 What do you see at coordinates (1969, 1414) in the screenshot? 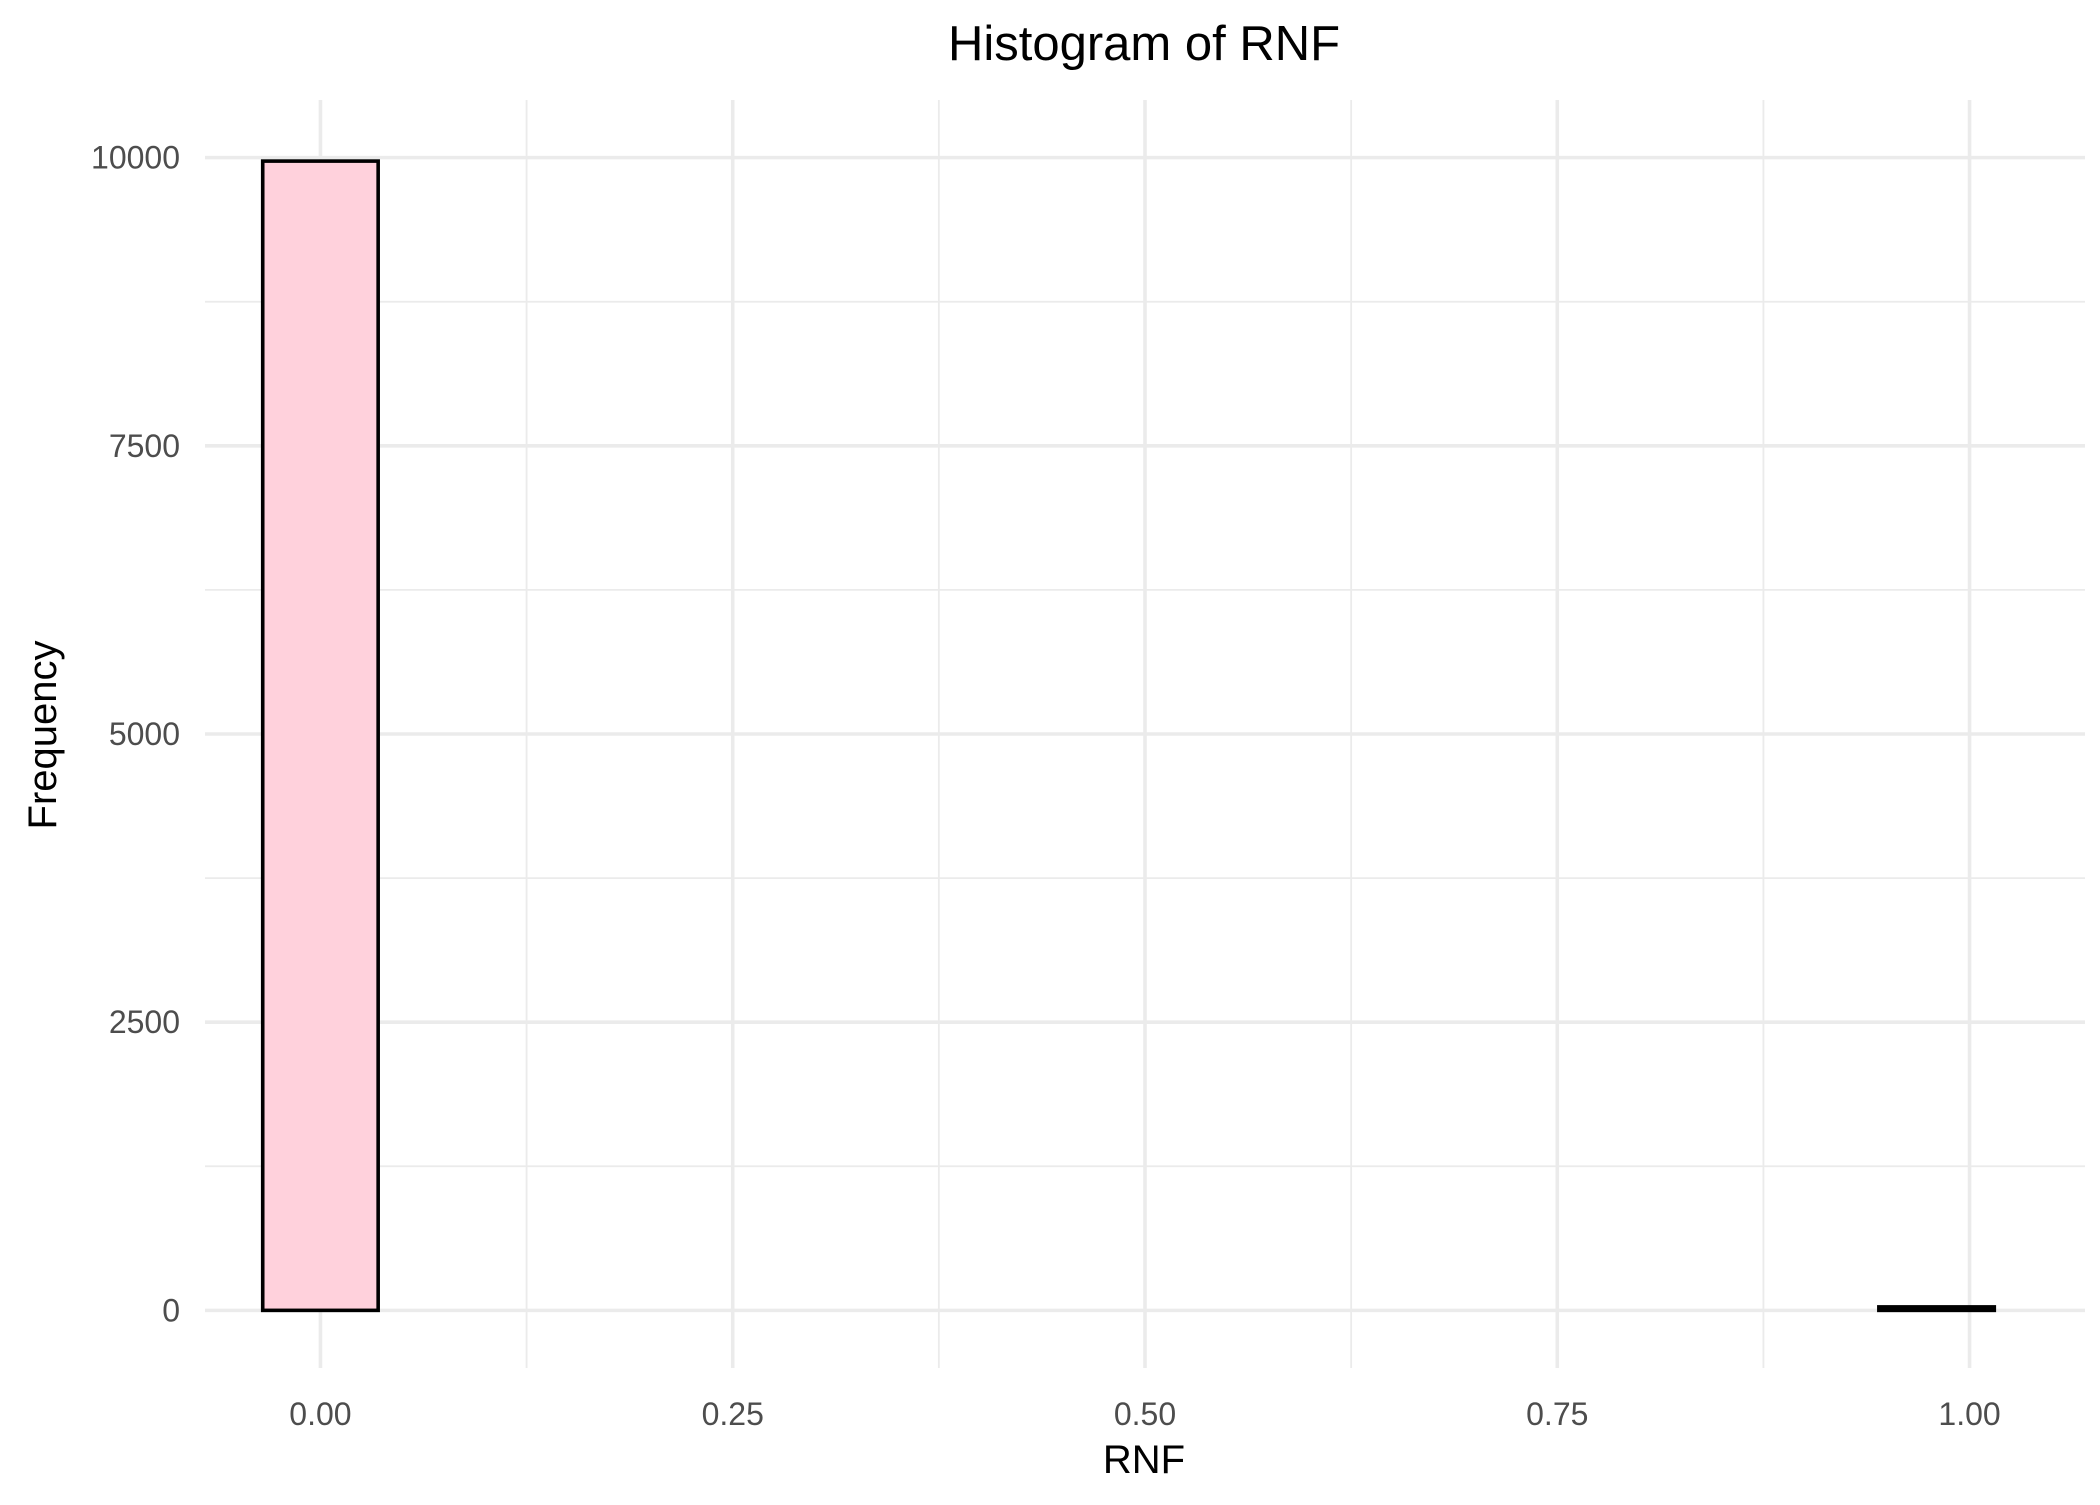
I see `x-tick-label: 1.00` at bounding box center [1969, 1414].